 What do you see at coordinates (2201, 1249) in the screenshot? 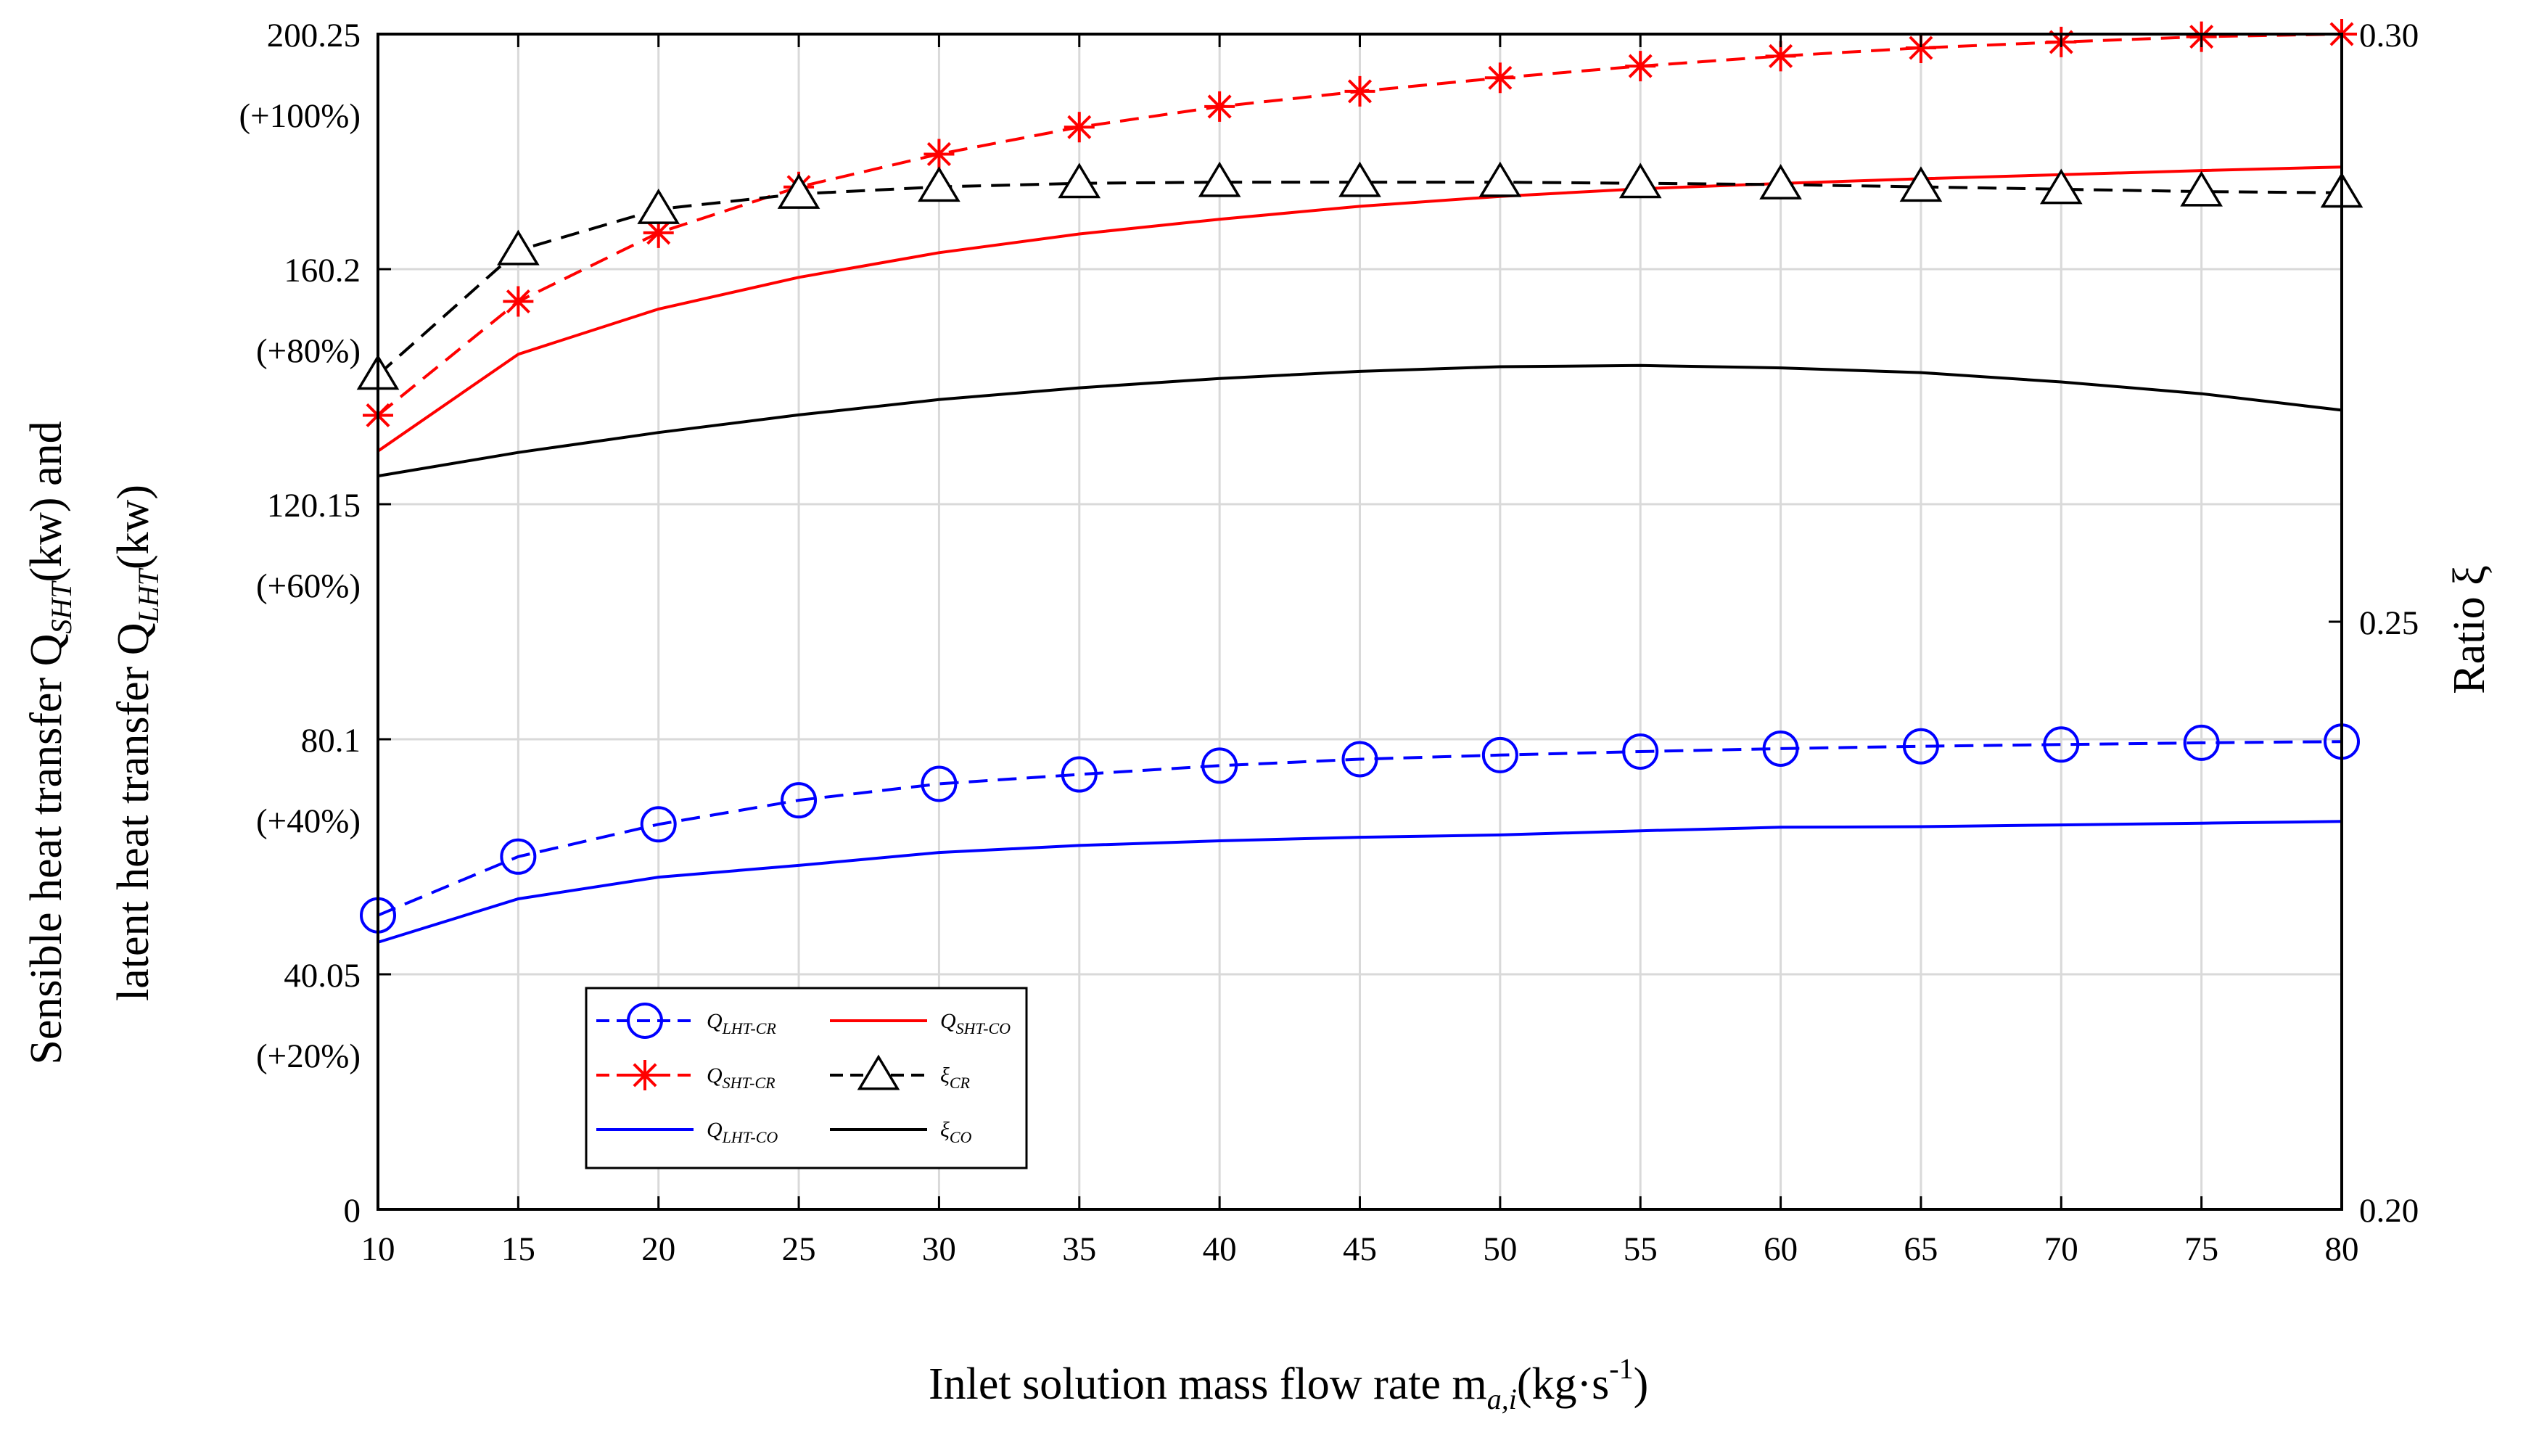
I see `x-tick-label: 75` at bounding box center [2201, 1249].